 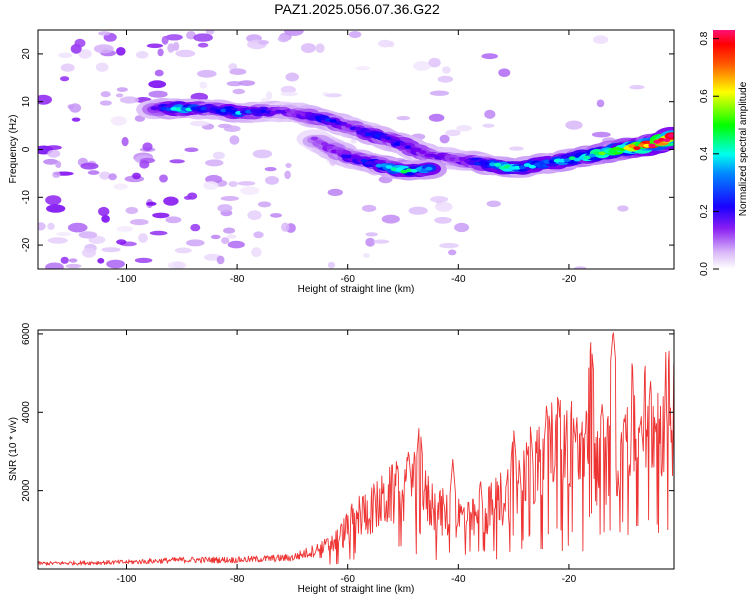 I want to click on y-tick-label: 2000, so click(x=26, y=490).